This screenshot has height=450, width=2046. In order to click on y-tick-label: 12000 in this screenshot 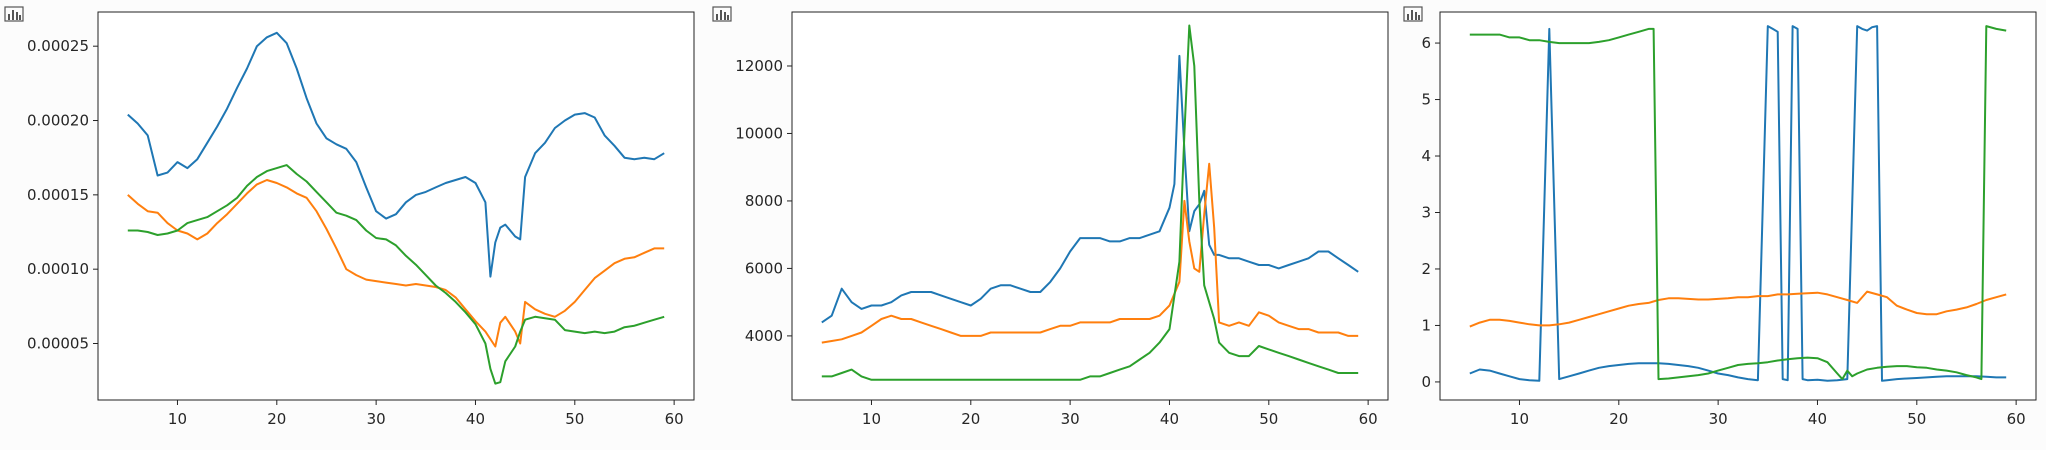, I will do `click(759, 66)`.